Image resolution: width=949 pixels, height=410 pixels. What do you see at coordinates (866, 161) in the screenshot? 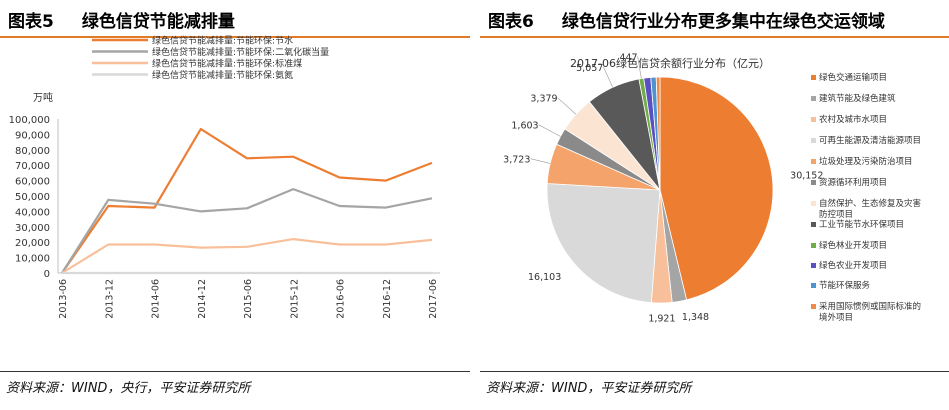
I see `pie-legend-label-5: 垃圾处理及污染防治项目` at bounding box center [866, 161].